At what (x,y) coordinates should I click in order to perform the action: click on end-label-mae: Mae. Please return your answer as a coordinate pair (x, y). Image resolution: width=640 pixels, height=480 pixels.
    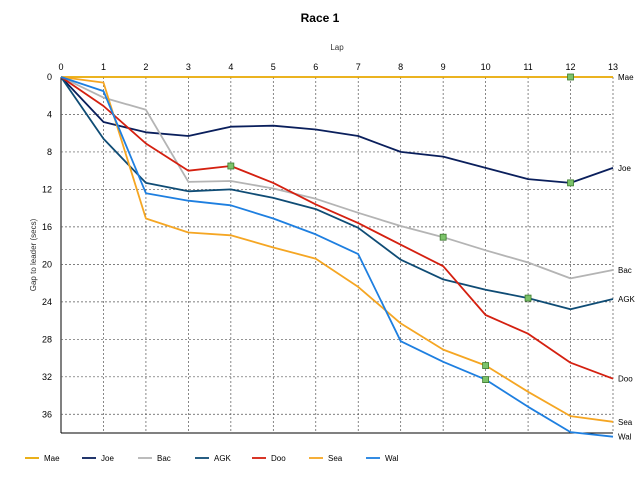
    Looking at the image, I should click on (626, 77).